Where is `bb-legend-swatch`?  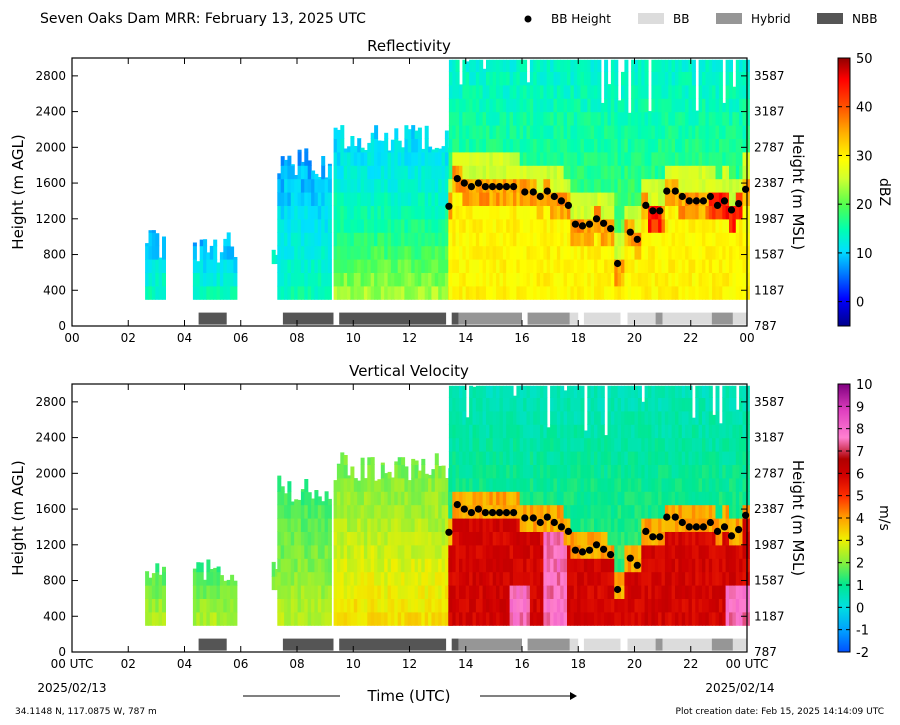
bb-legend-swatch is located at coordinates (651, 18).